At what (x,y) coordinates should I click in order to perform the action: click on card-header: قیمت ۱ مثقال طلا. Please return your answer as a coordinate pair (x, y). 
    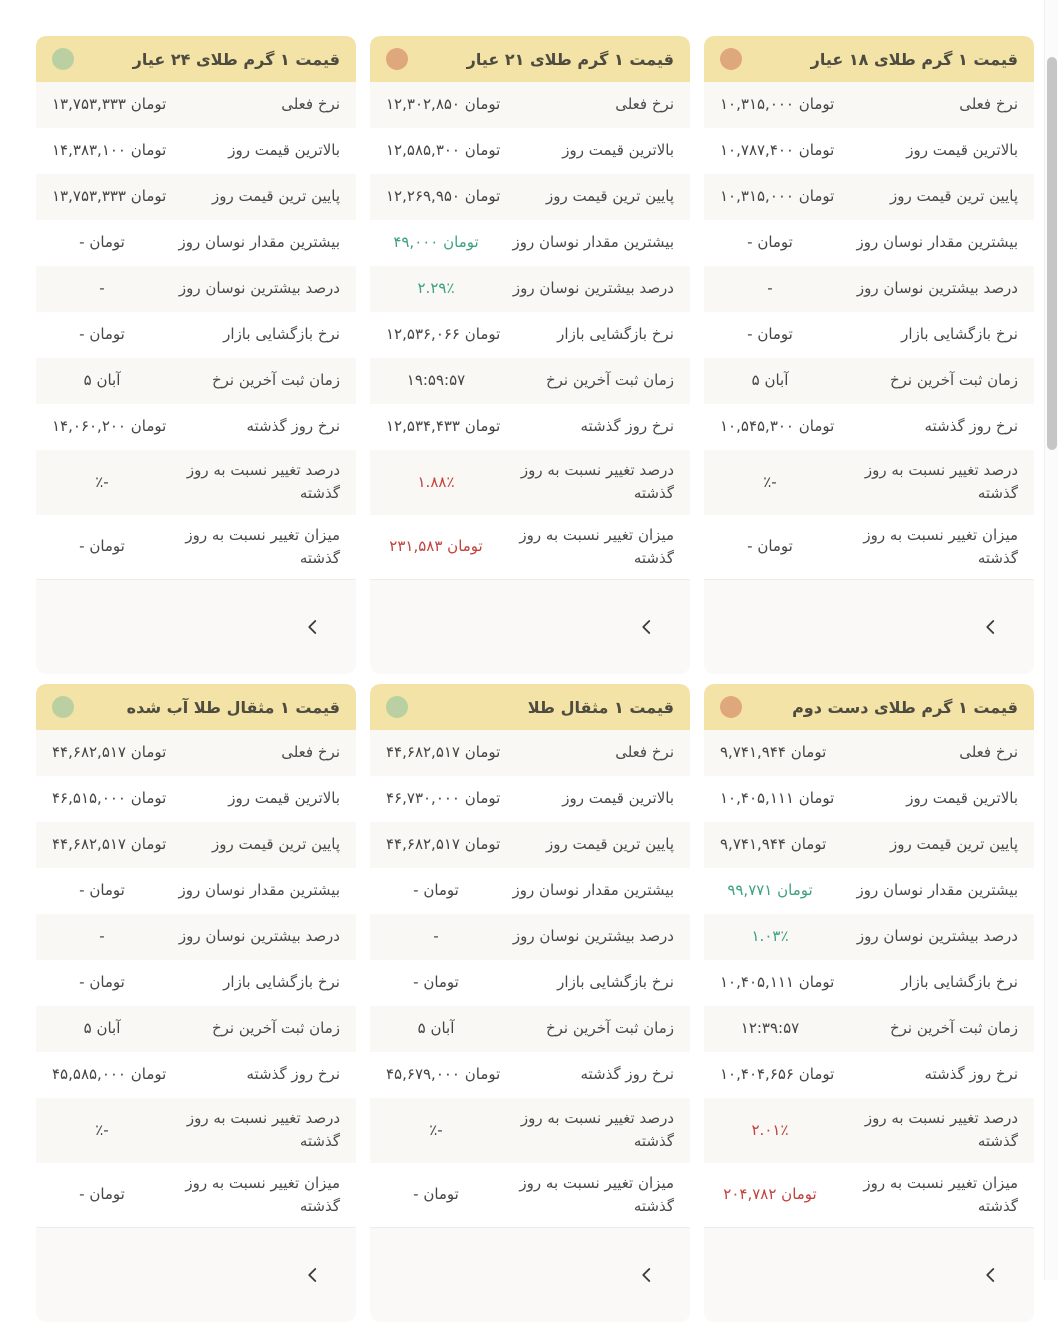
    Looking at the image, I should click on (530, 707).